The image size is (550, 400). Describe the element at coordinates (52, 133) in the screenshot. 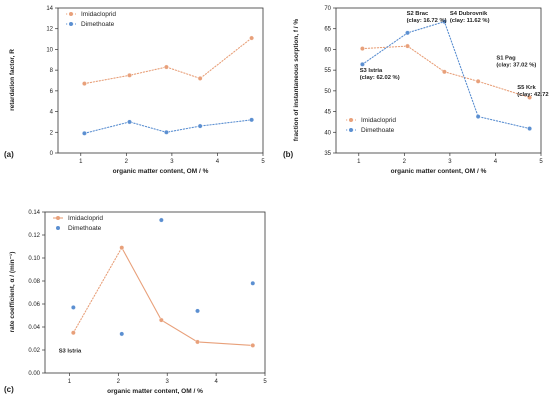

I see `y-tick-label: 2` at that location.